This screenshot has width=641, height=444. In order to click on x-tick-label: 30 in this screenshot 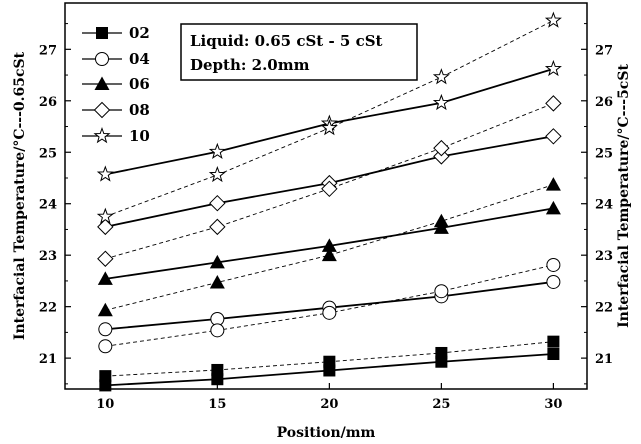, I will do `click(553, 404)`.